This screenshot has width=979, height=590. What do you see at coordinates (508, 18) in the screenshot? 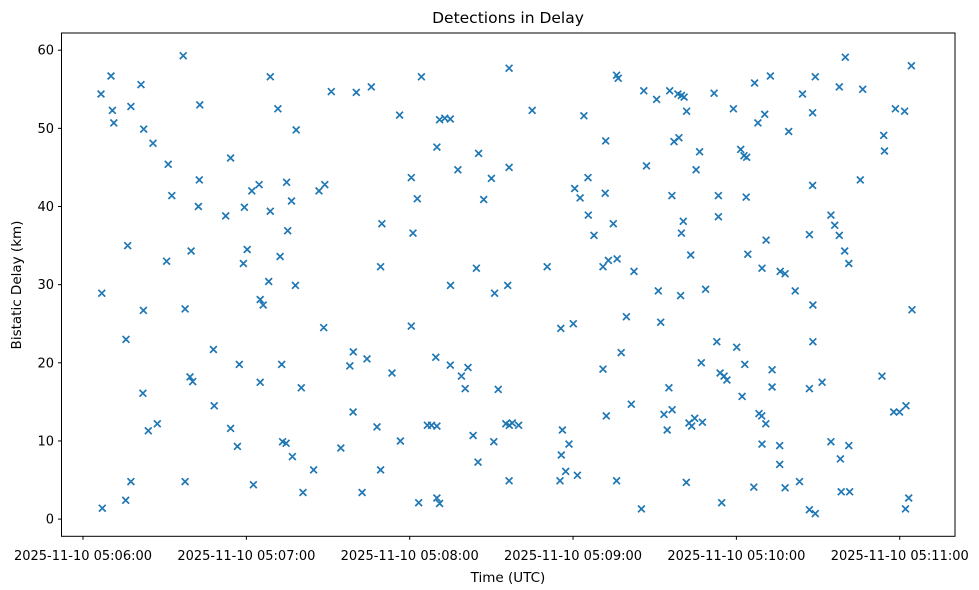
I see `chart-title: Detections in Delay` at bounding box center [508, 18].